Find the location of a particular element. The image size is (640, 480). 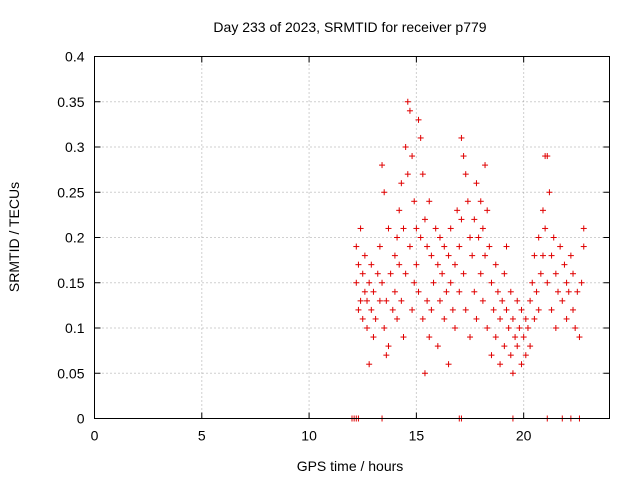

y-tick-label: 0.15 is located at coordinates (70, 283).